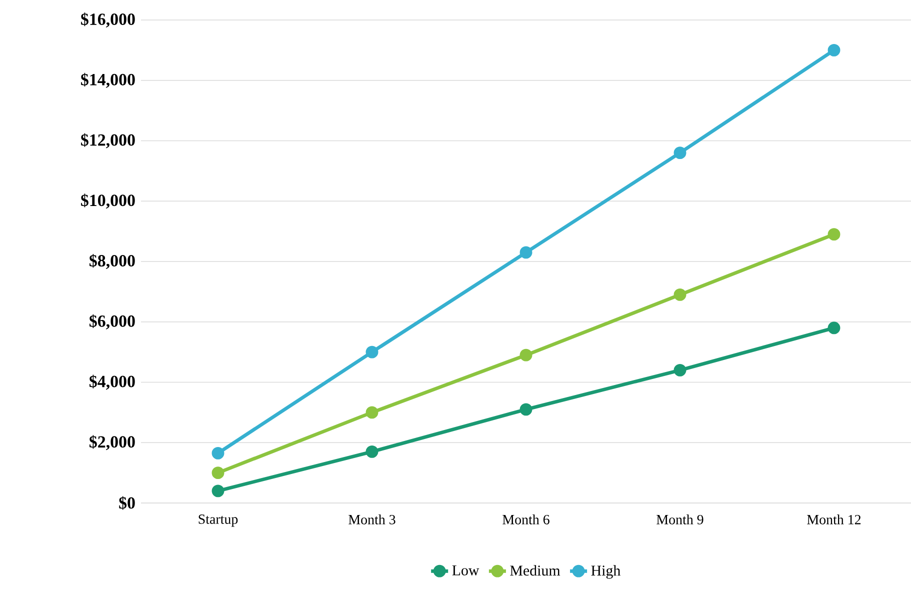  What do you see at coordinates (127, 503) in the screenshot?
I see `y-tick-label: $0` at bounding box center [127, 503].